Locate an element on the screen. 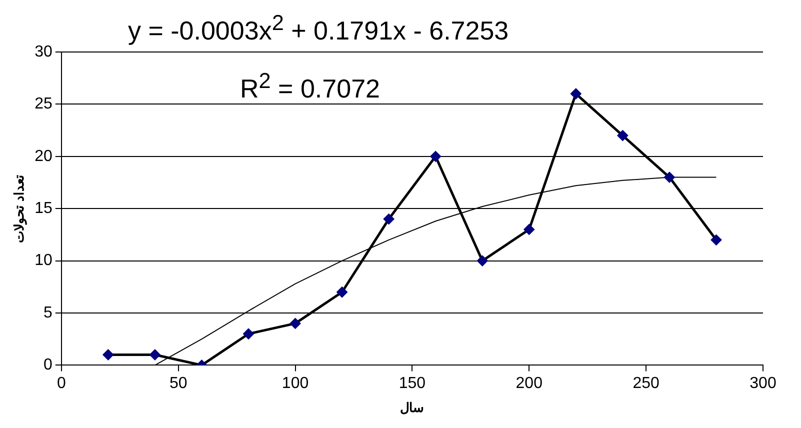 The image size is (801, 428). annotation: R$^{2}$ = 0.7072 is located at coordinates (310, 85).